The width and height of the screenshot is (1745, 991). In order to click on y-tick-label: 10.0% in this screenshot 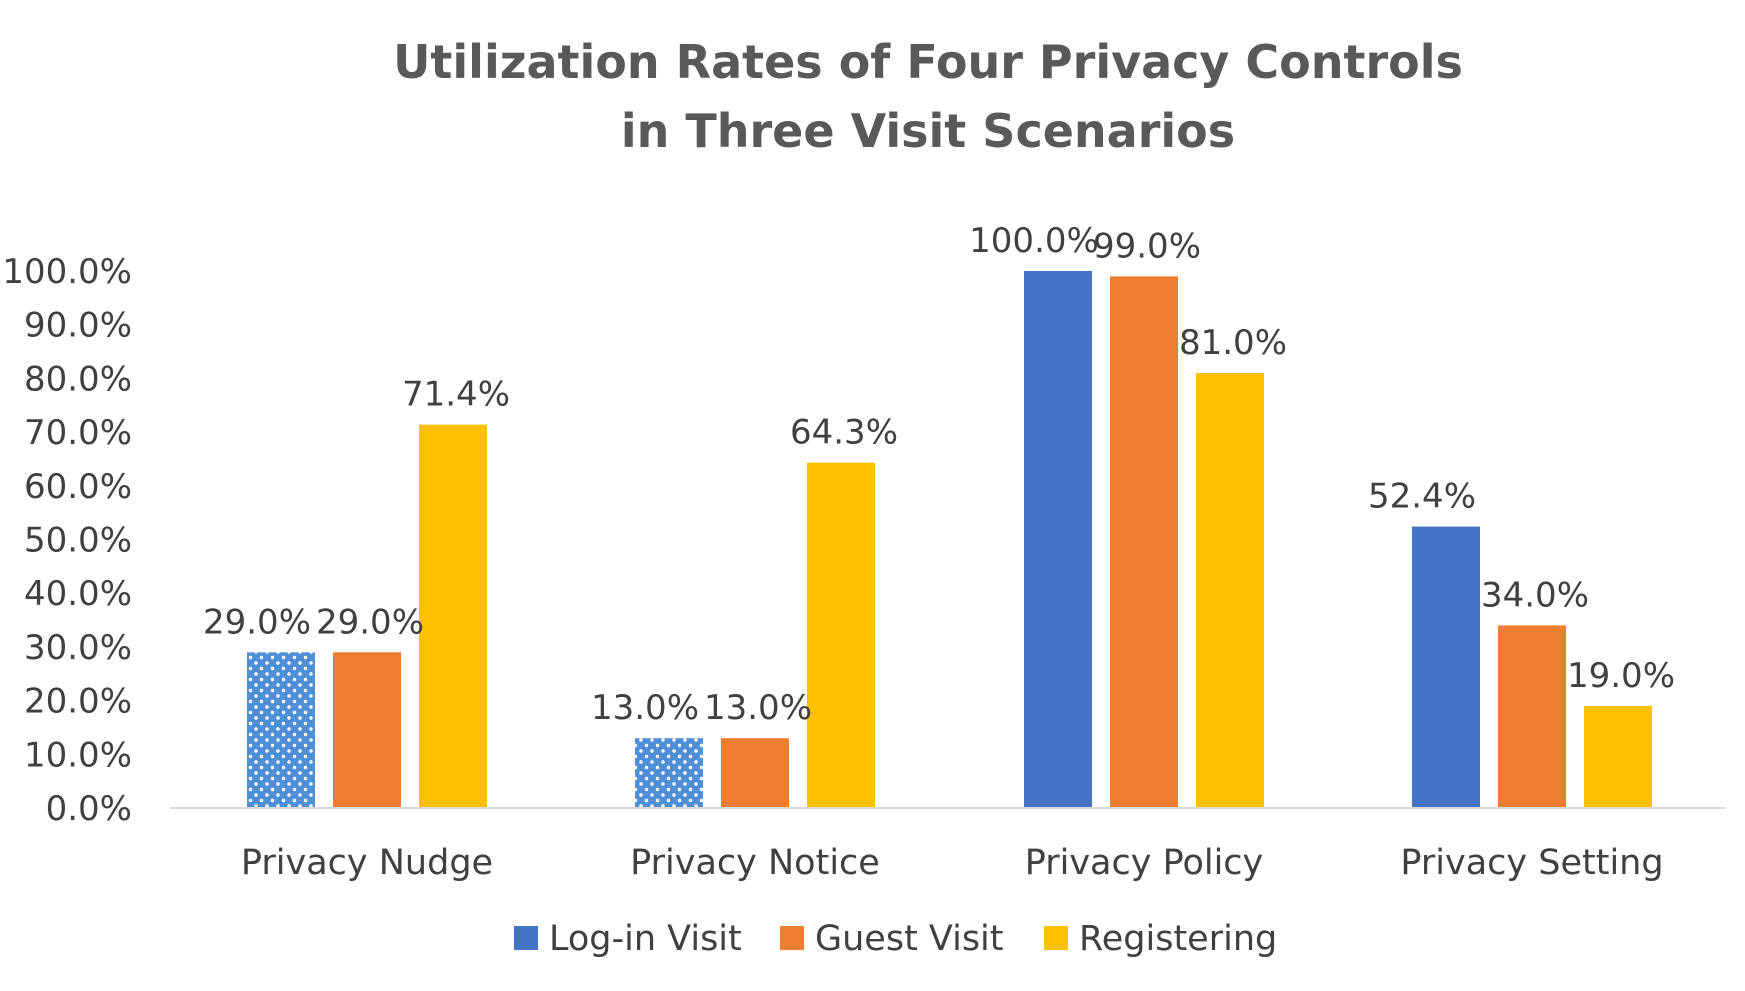, I will do `click(78, 755)`.